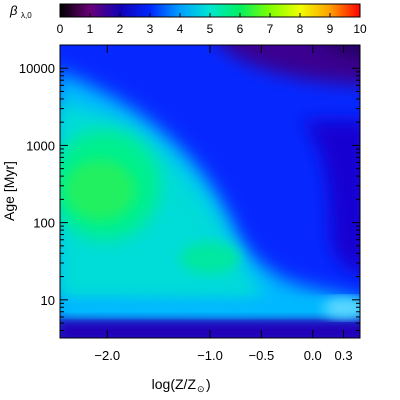  I want to click on colorbar-tick-label: 3, so click(150, 29).